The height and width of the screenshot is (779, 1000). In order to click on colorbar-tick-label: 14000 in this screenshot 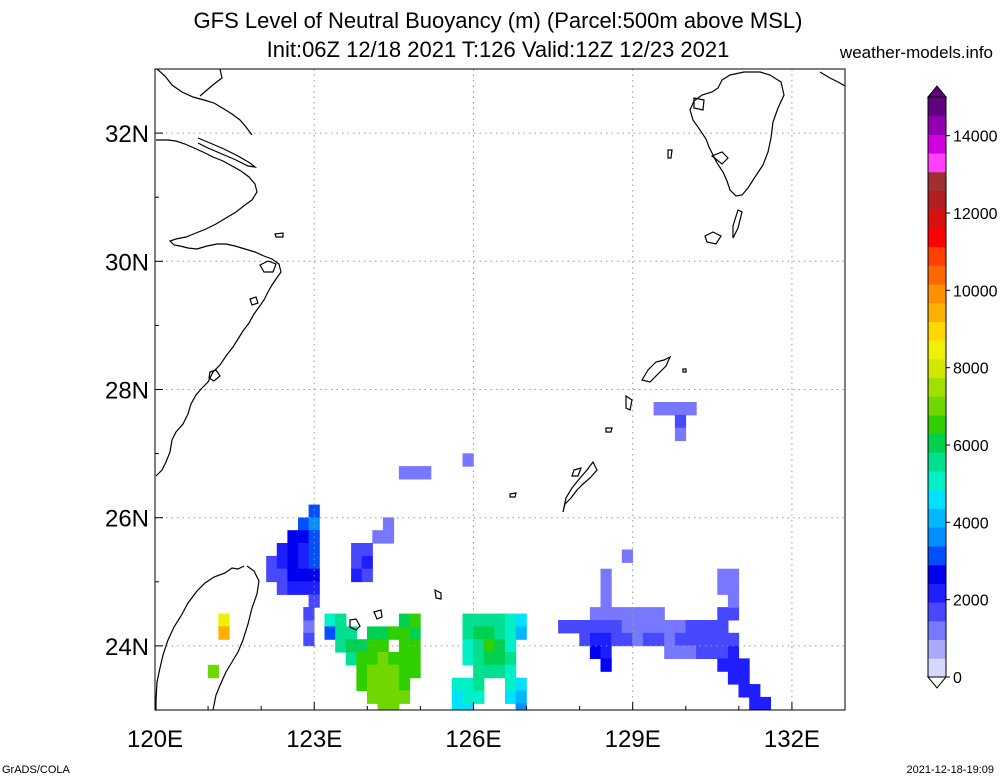, I will do `click(975, 137)`.